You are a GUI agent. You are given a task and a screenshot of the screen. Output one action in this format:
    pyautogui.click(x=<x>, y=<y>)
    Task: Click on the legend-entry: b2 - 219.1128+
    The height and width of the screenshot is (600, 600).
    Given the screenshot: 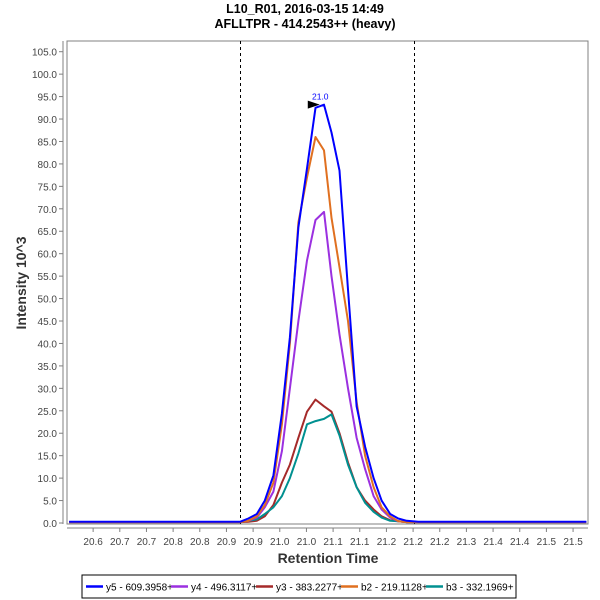 What is the action you would take?
    pyautogui.click(x=394, y=588)
    